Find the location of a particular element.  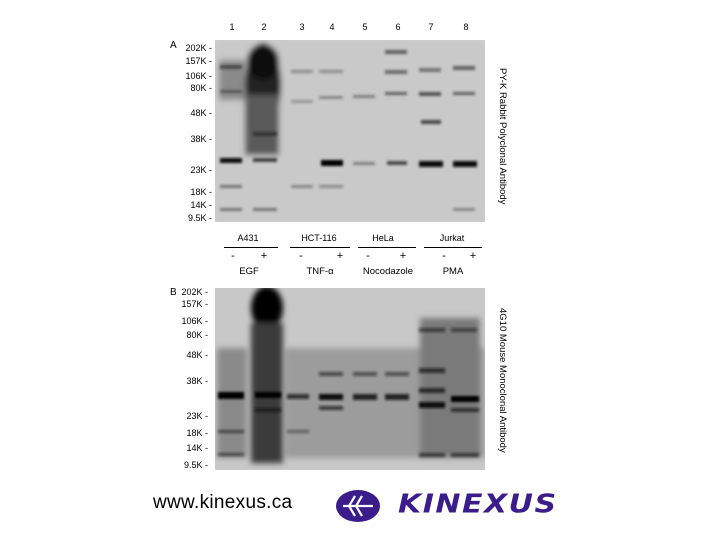

treatment-label: EGF is located at coordinates (249, 271).